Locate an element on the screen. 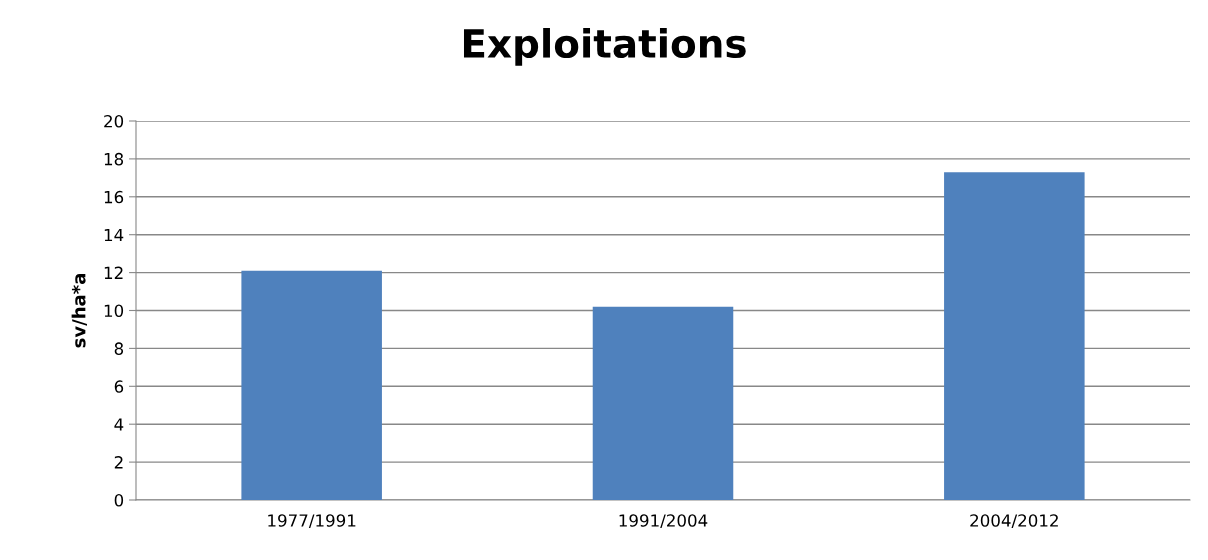 This screenshot has height=560, width=1208. y-tick-label: 14 is located at coordinates (114, 235).